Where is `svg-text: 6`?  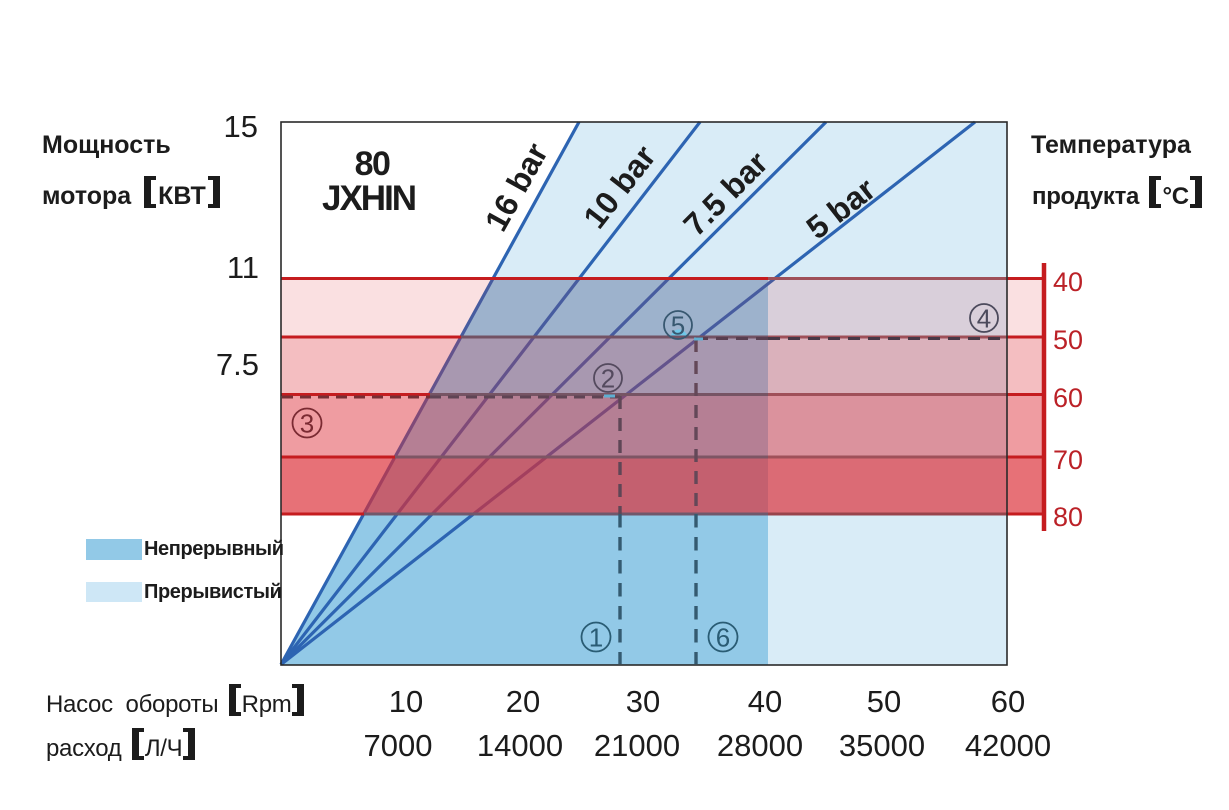
svg-text: 6 is located at coordinates (723, 638).